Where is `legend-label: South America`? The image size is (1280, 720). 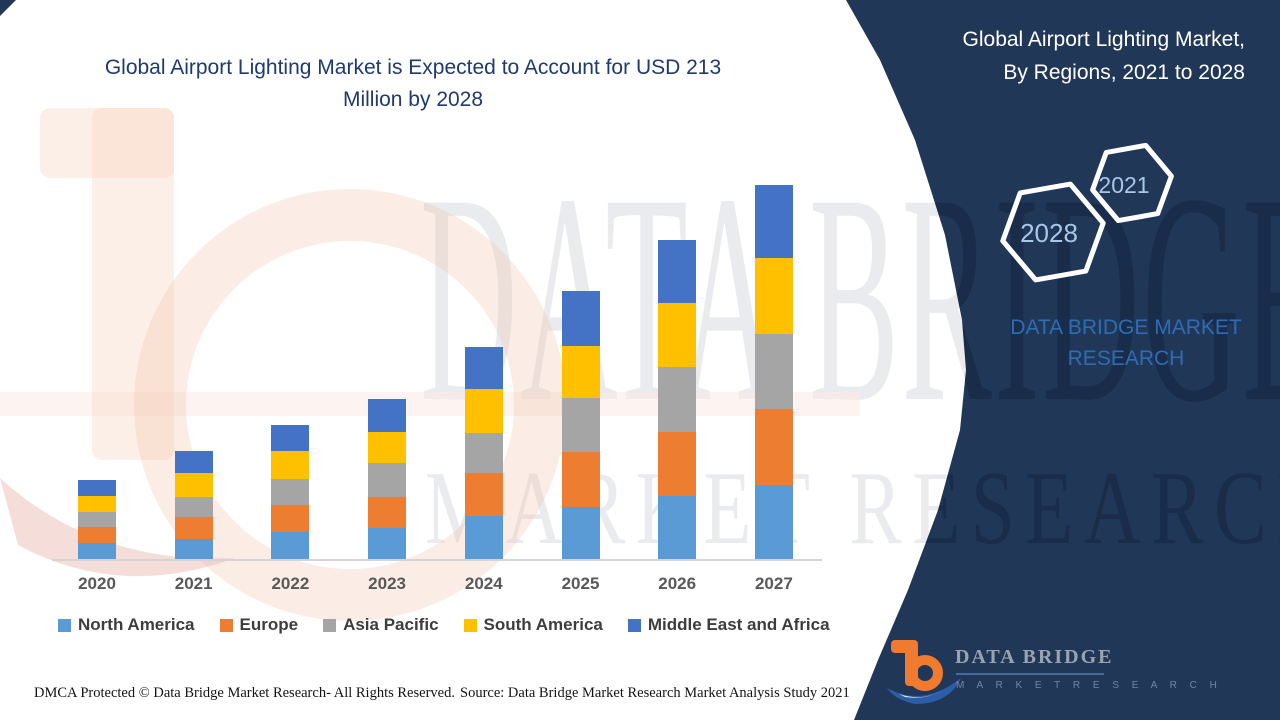
legend-label: South America is located at coordinates (543, 624).